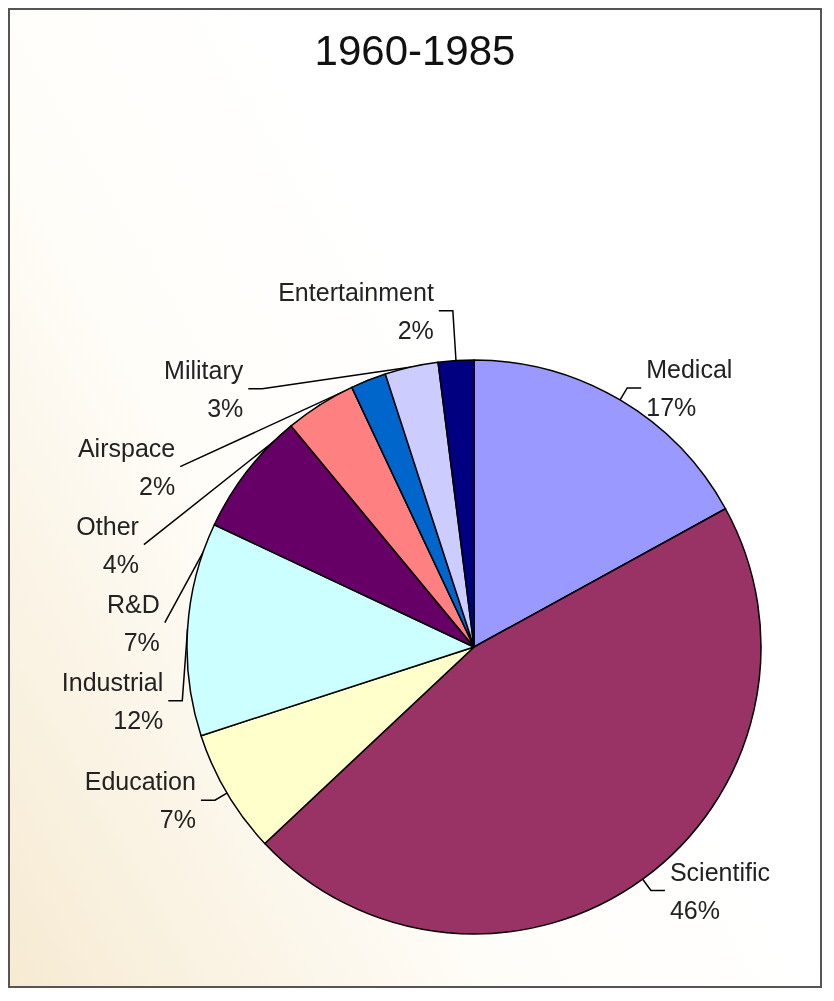 This screenshot has width=834, height=1001. What do you see at coordinates (225, 407) in the screenshot?
I see `data-label: 3%` at bounding box center [225, 407].